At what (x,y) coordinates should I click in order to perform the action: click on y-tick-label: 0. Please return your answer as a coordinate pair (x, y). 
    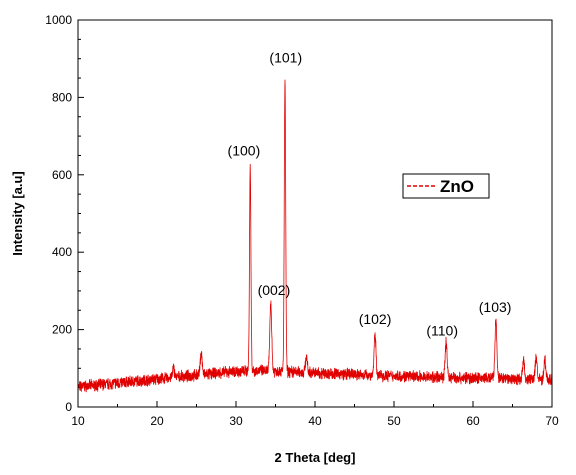
    Looking at the image, I should click on (68, 407).